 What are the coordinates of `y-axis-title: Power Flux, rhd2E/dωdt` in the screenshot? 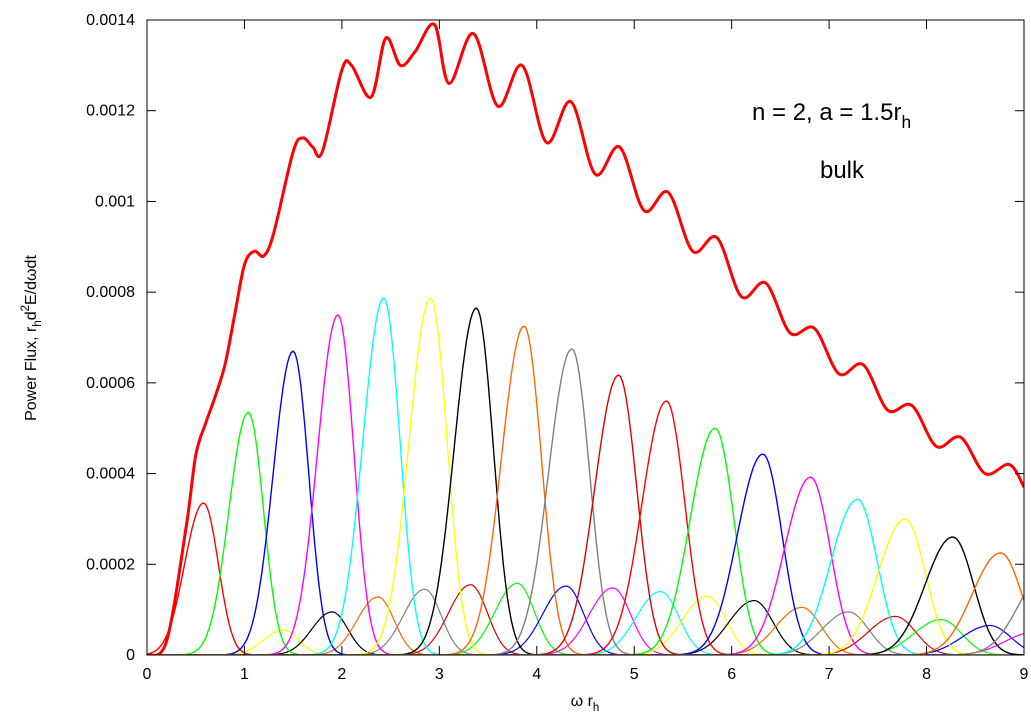 It's located at (32, 338).